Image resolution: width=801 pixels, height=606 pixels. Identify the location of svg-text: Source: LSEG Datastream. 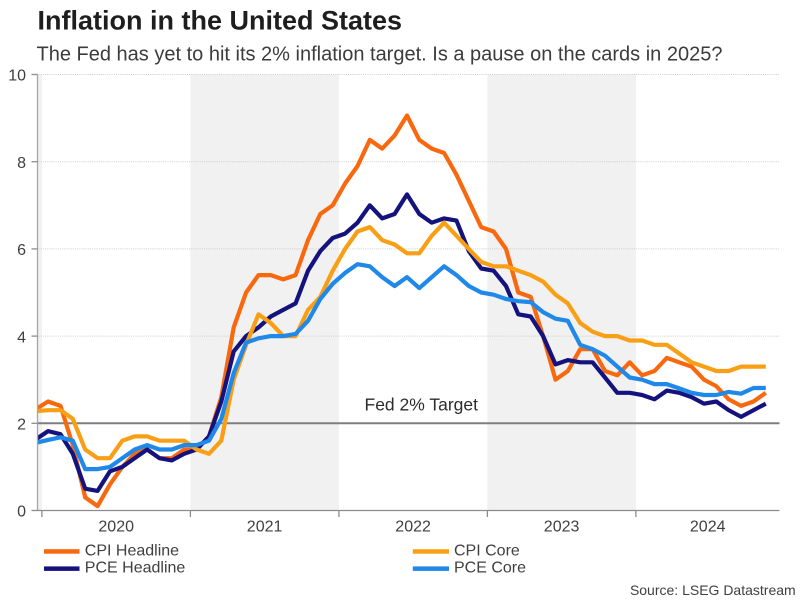
(713, 590).